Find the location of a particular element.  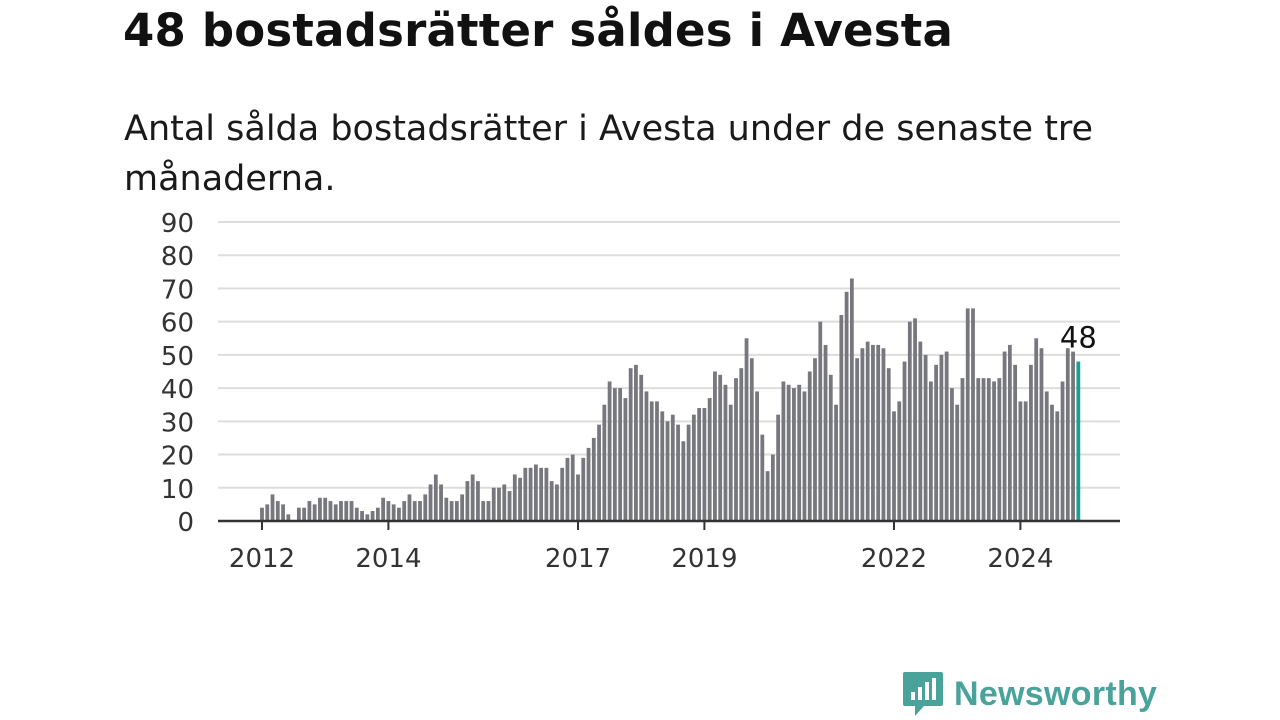

y-tick-label: 60 is located at coordinates (177, 324).